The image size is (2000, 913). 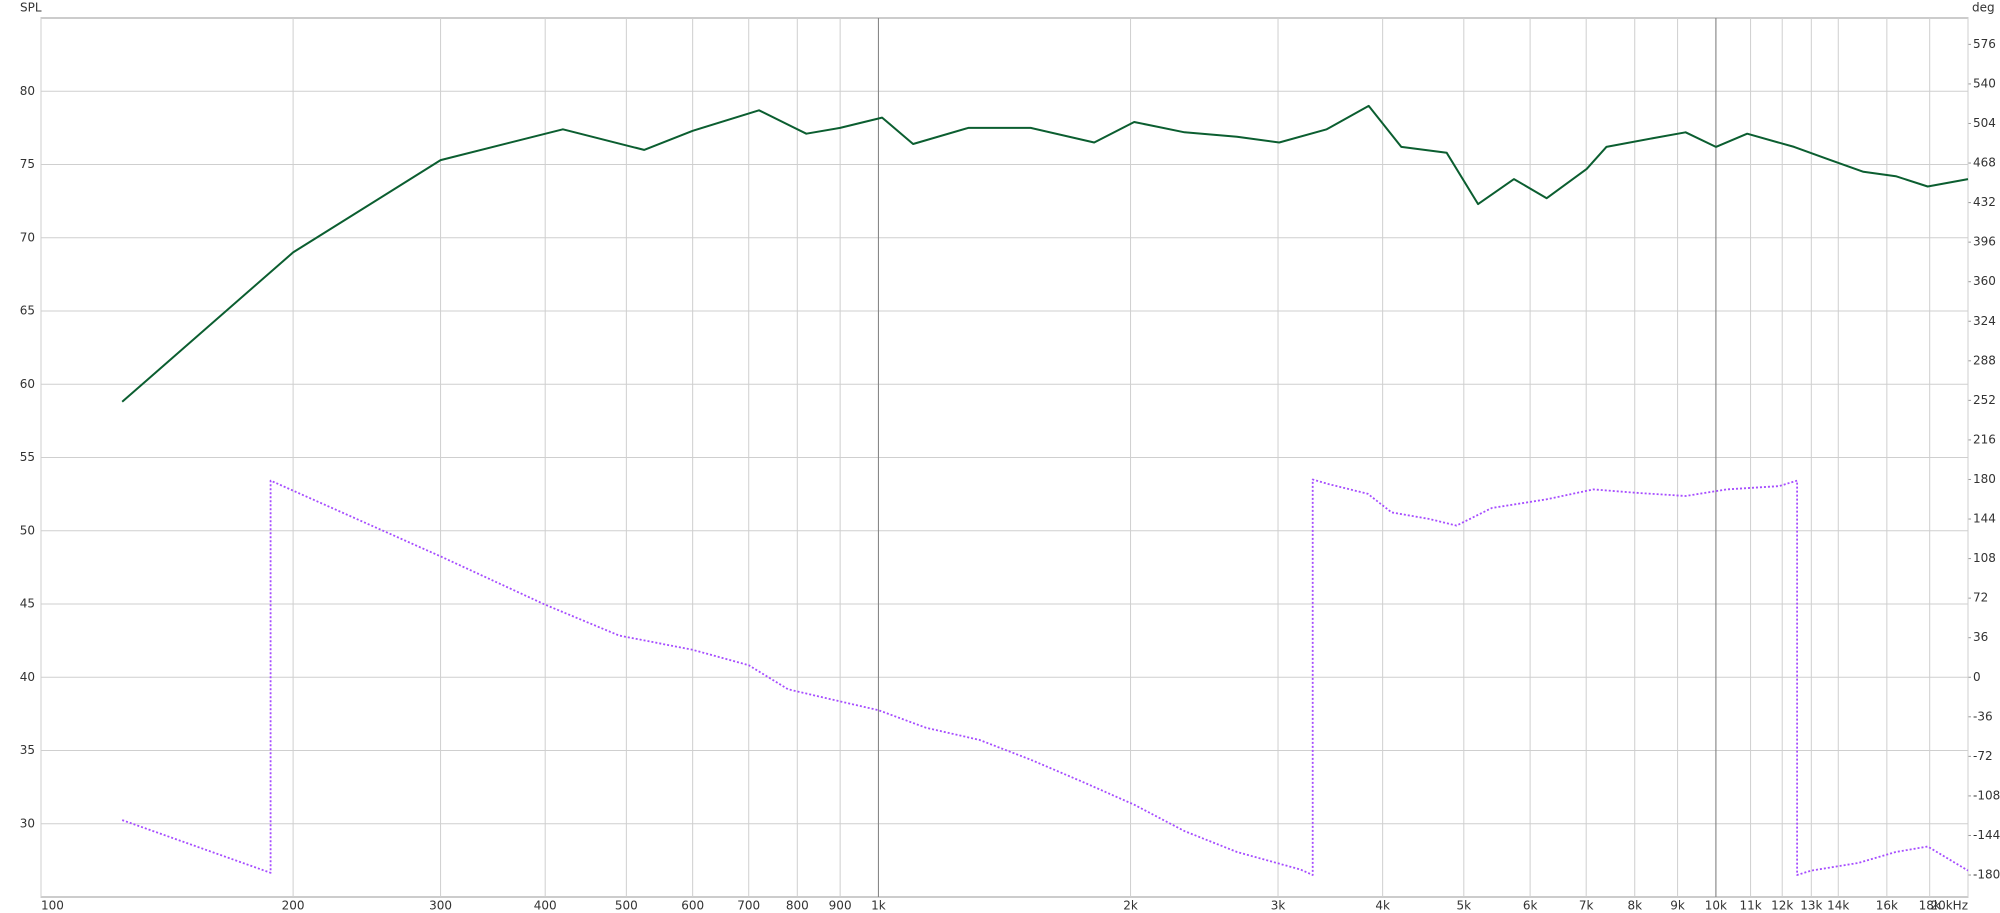 What do you see at coordinates (1984, 281) in the screenshot?
I see `y2-tick-label: 360` at bounding box center [1984, 281].